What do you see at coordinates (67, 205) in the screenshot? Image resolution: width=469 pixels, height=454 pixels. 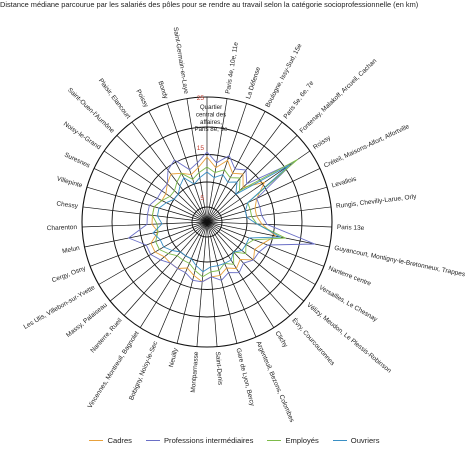 I see `category-label: Chessy` at bounding box center [67, 205].